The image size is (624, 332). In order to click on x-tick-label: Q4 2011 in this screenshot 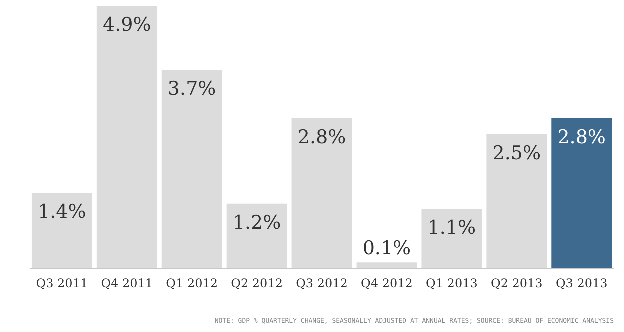, I will do `click(127, 283)`.